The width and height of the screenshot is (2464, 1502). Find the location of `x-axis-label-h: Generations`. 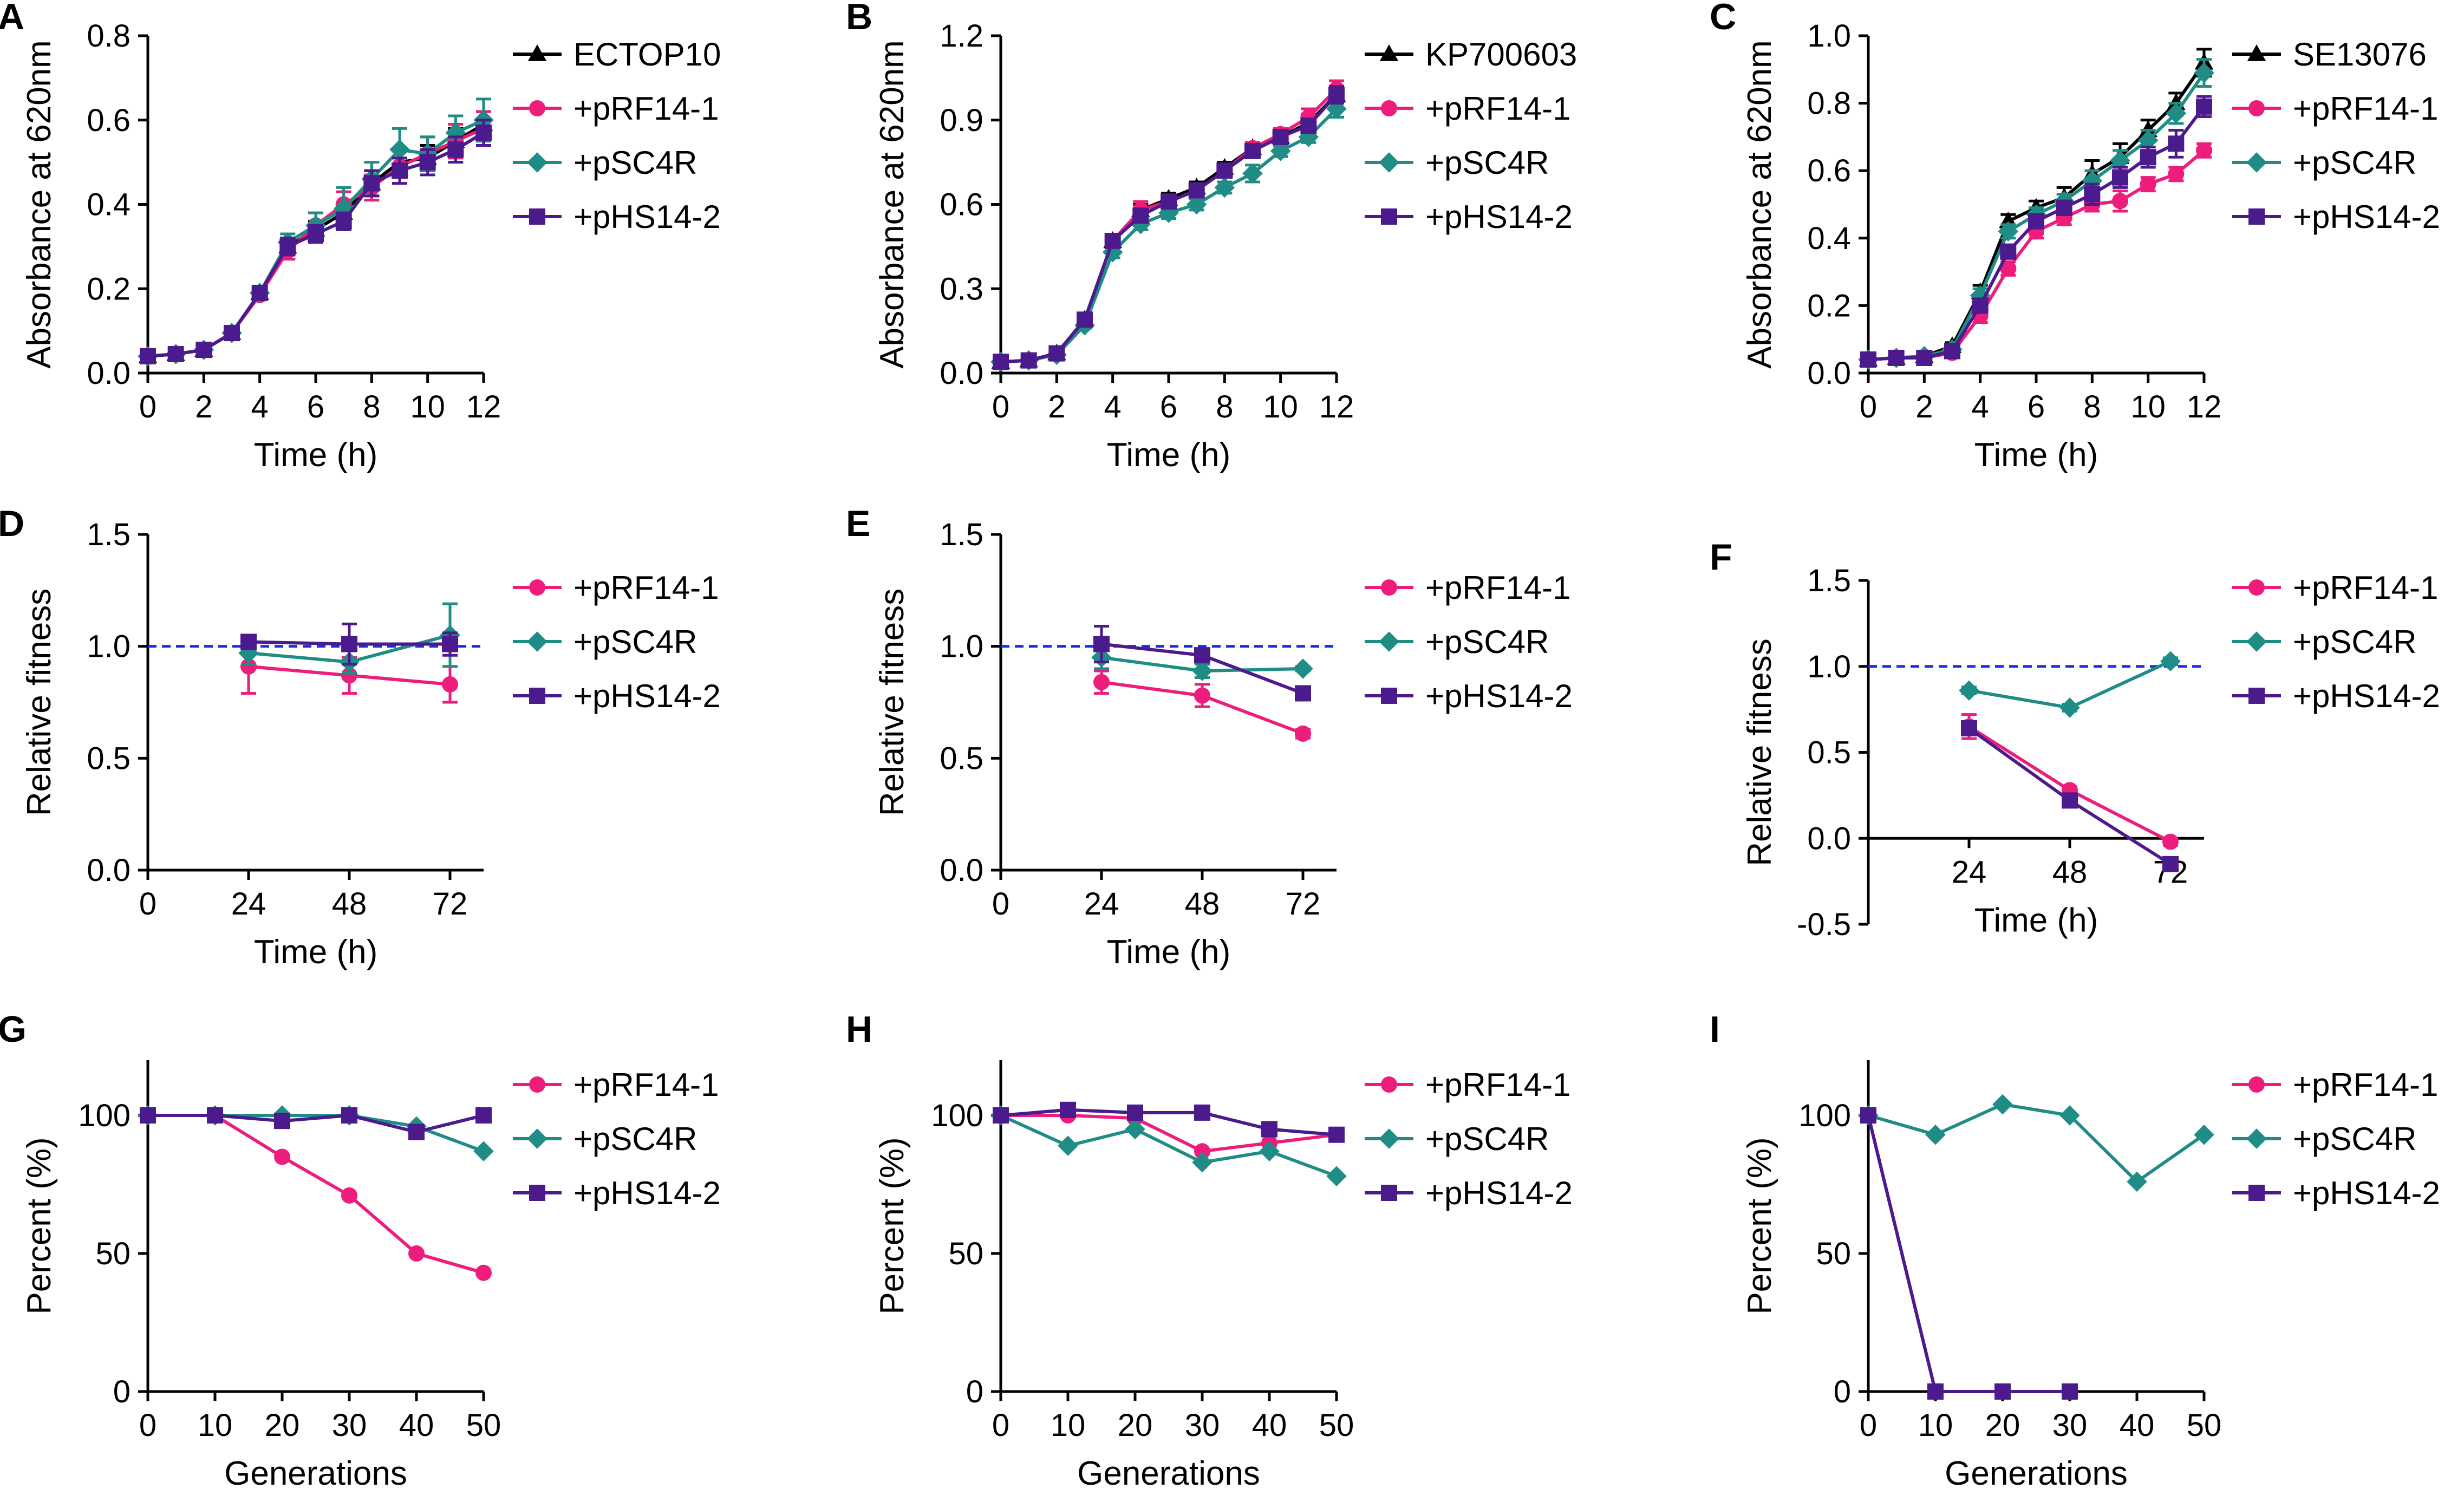

x-axis-label-h: Generations is located at coordinates (1168, 1473).